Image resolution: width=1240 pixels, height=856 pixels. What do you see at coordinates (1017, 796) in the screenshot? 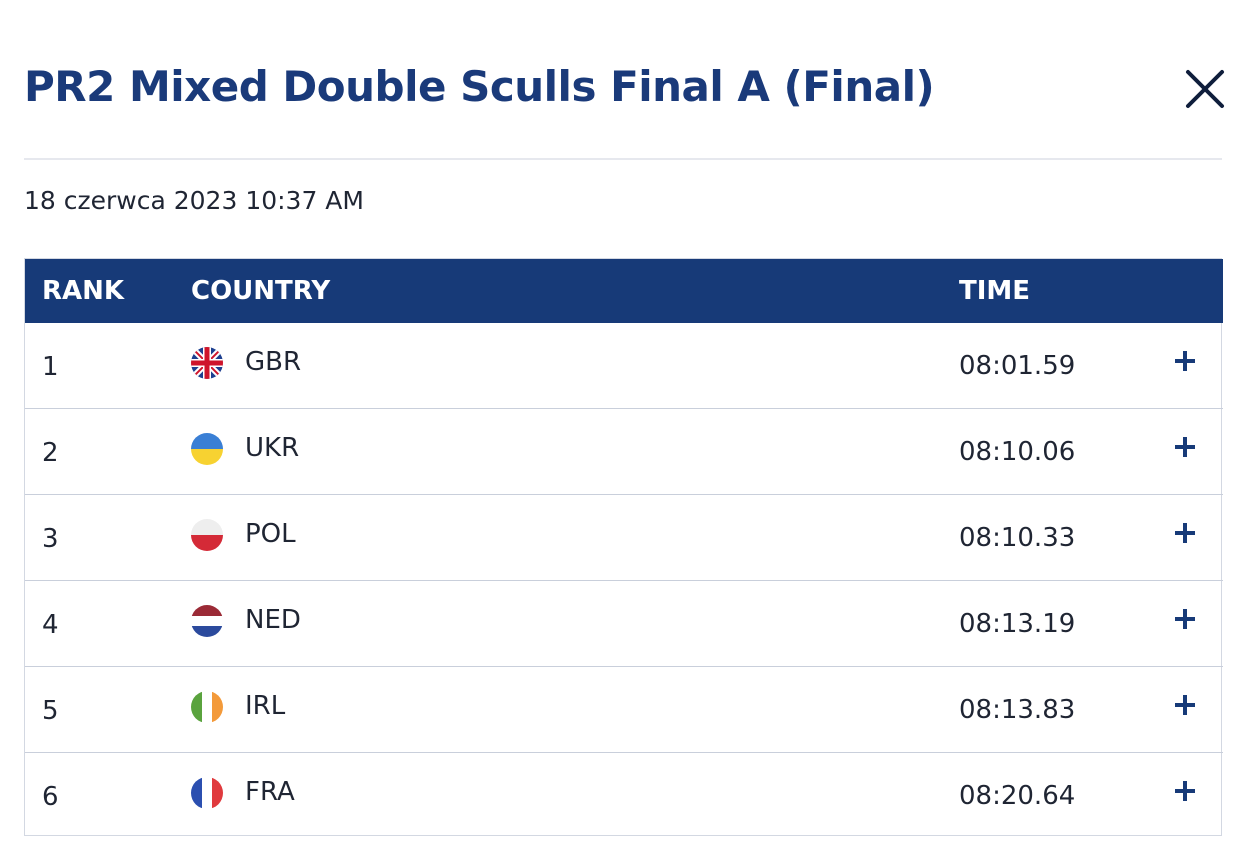
I see `time-cell: 08:20.64` at bounding box center [1017, 796].